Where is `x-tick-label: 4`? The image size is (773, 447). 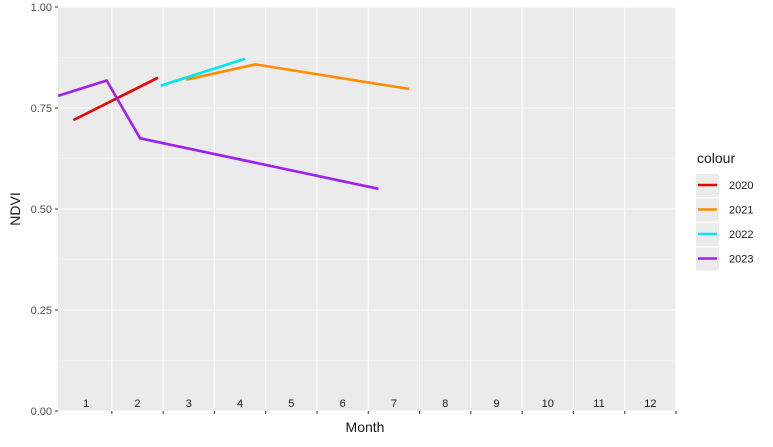 x-tick-label: 4 is located at coordinates (240, 404).